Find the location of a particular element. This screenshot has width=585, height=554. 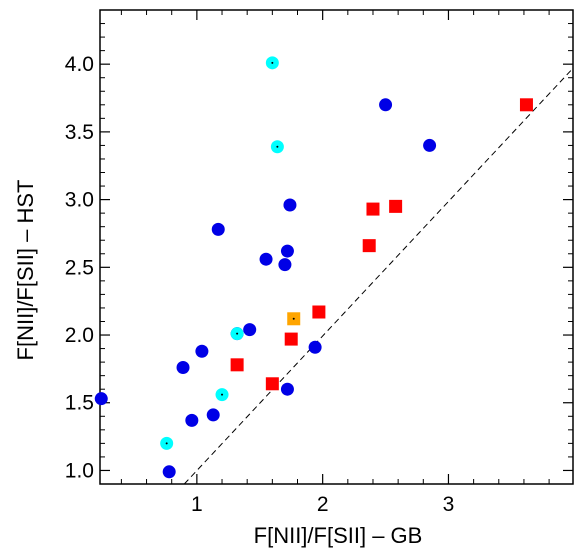

y-tick-label: 1.5 is located at coordinates (79, 403).